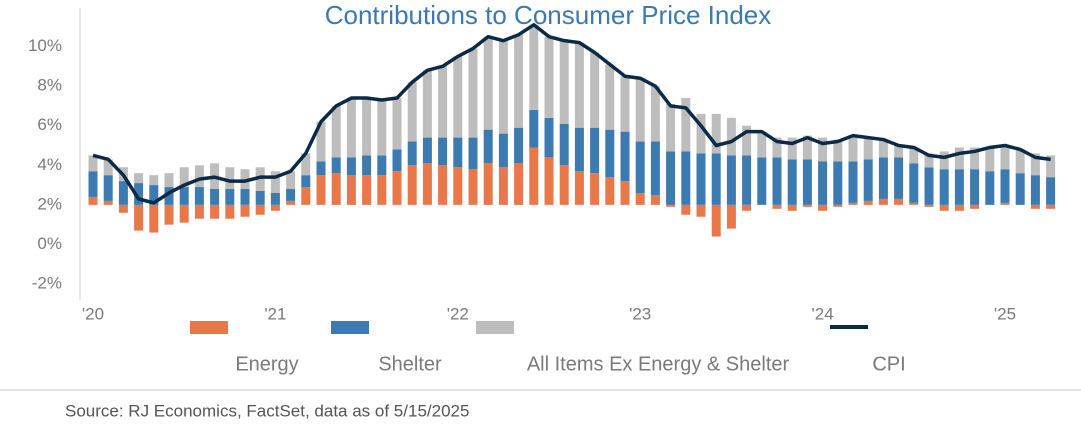  What do you see at coordinates (275, 313) in the screenshot?
I see `x-tick-label: '21` at bounding box center [275, 313].